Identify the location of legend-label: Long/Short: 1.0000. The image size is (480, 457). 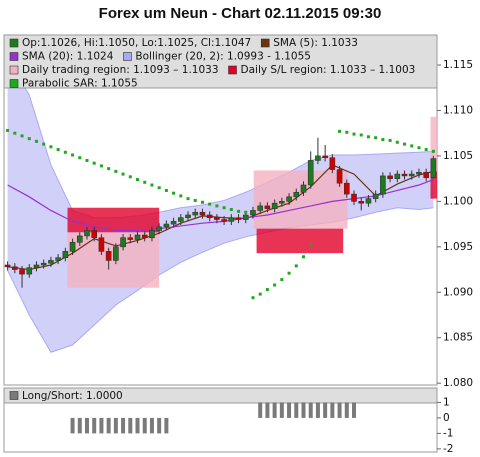
(72, 396).